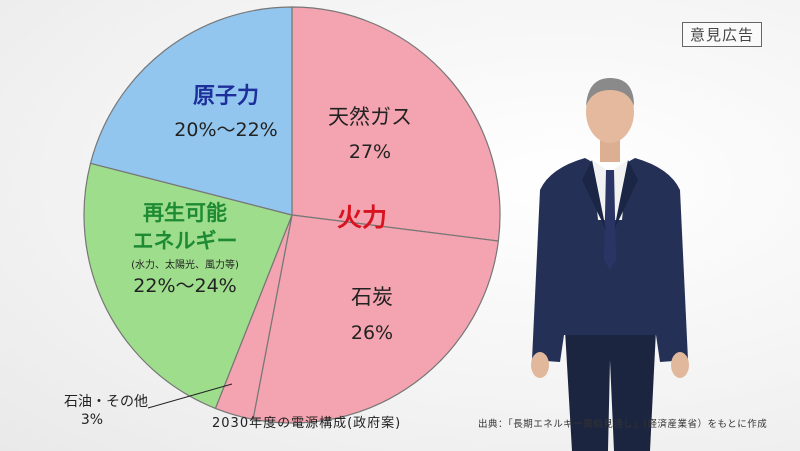 Image resolution: width=800 pixels, height=451 pixels. What do you see at coordinates (106, 402) in the screenshot?
I see `slice-label-oil-name: 石油・その他` at bounding box center [106, 402].